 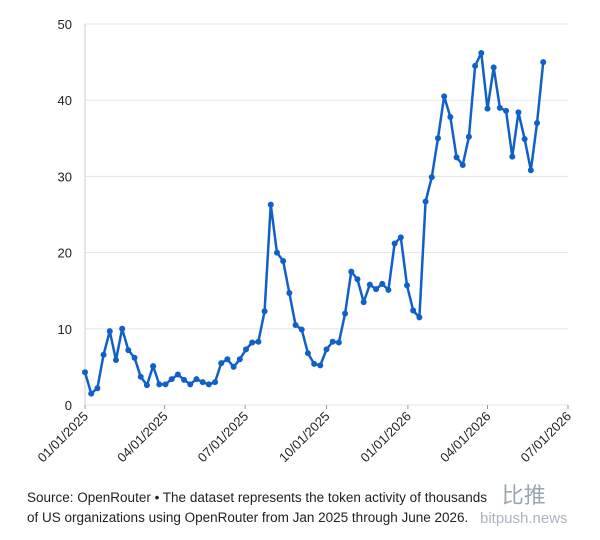 What do you see at coordinates (68, 405) in the screenshot?
I see `y-tick-label: 0` at bounding box center [68, 405].